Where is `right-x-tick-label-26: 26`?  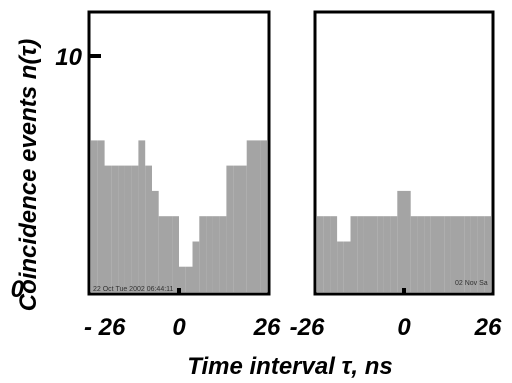
right-x-tick-label-26: 26 is located at coordinates (488, 327).